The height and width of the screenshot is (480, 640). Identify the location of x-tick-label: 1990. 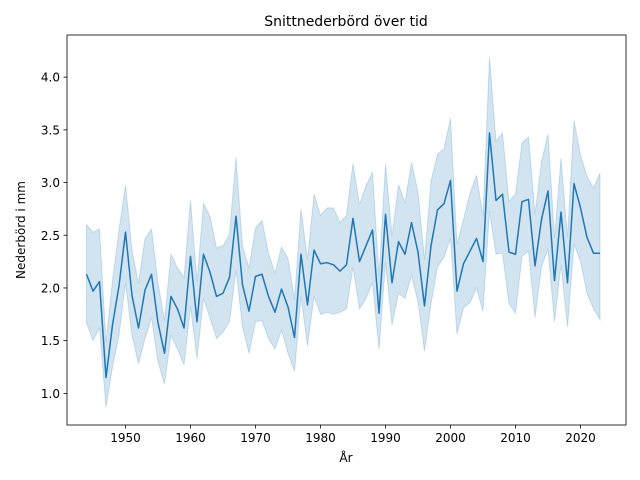
(385, 438).